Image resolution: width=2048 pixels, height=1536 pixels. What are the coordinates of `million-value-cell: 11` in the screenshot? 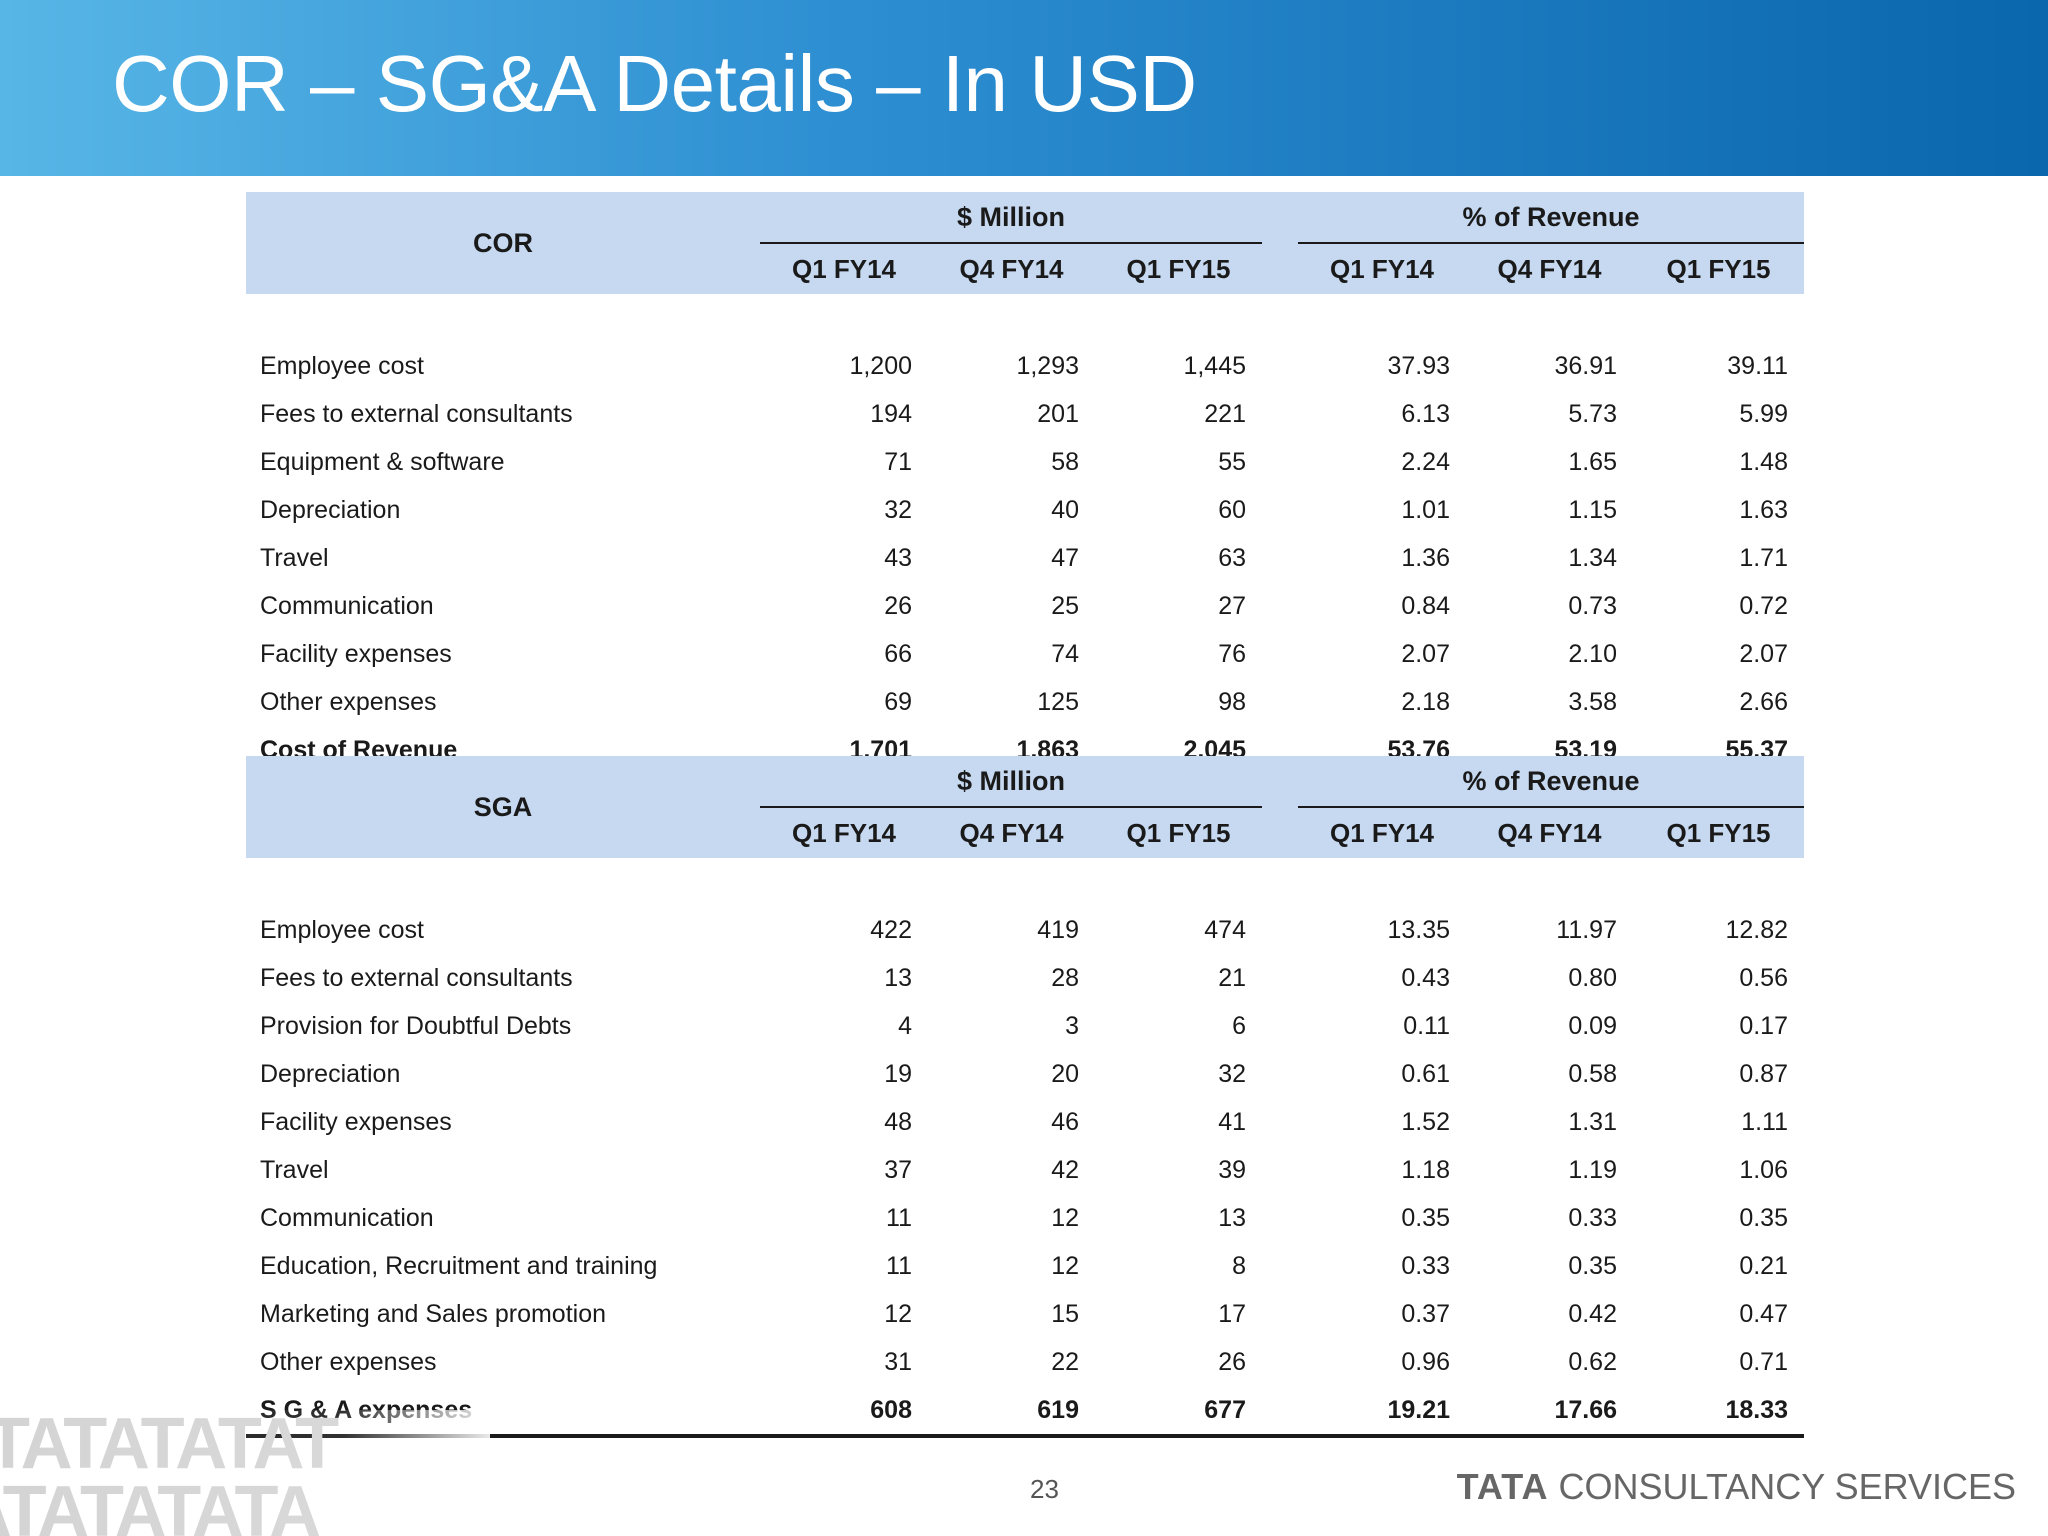 It's located at (899, 1265).